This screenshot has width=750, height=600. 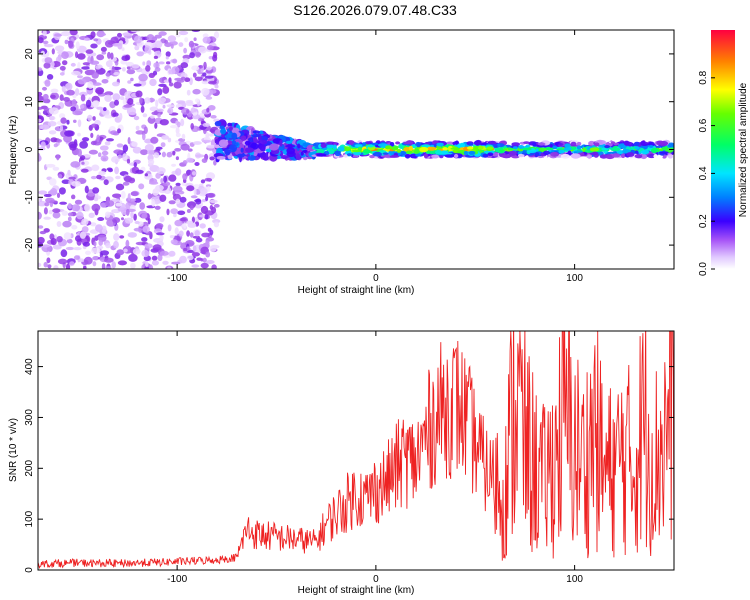 I want to click on colorbar-tick-label: 0.2, so click(x=703, y=221).